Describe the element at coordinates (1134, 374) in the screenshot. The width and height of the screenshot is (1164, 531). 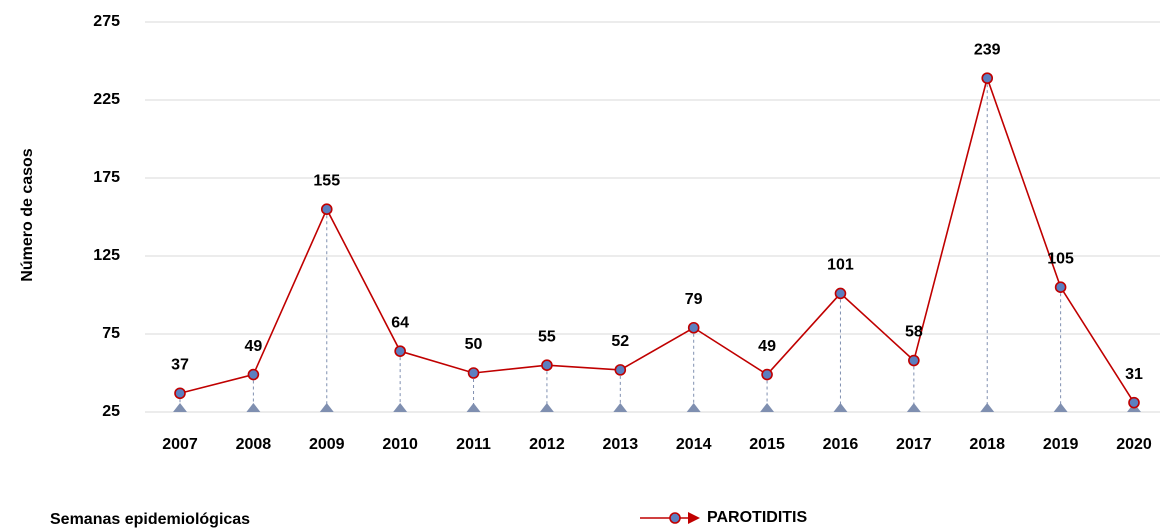
I see `data-label: 31` at that location.